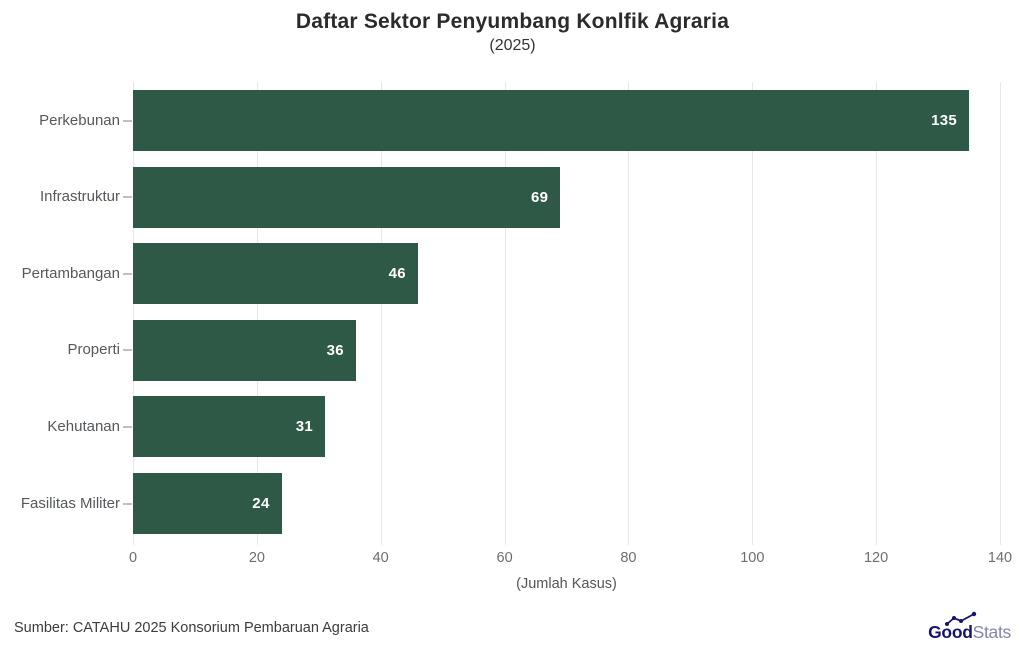  I want to click on page-title: Daftar Sektor Penyumbang Konlfik Agraria, so click(512, 21).